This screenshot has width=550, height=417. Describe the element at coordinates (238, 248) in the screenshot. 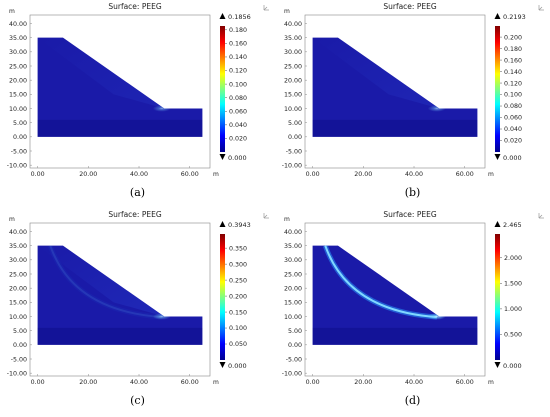

I see `legend-tick-label: 0.350` at that location.